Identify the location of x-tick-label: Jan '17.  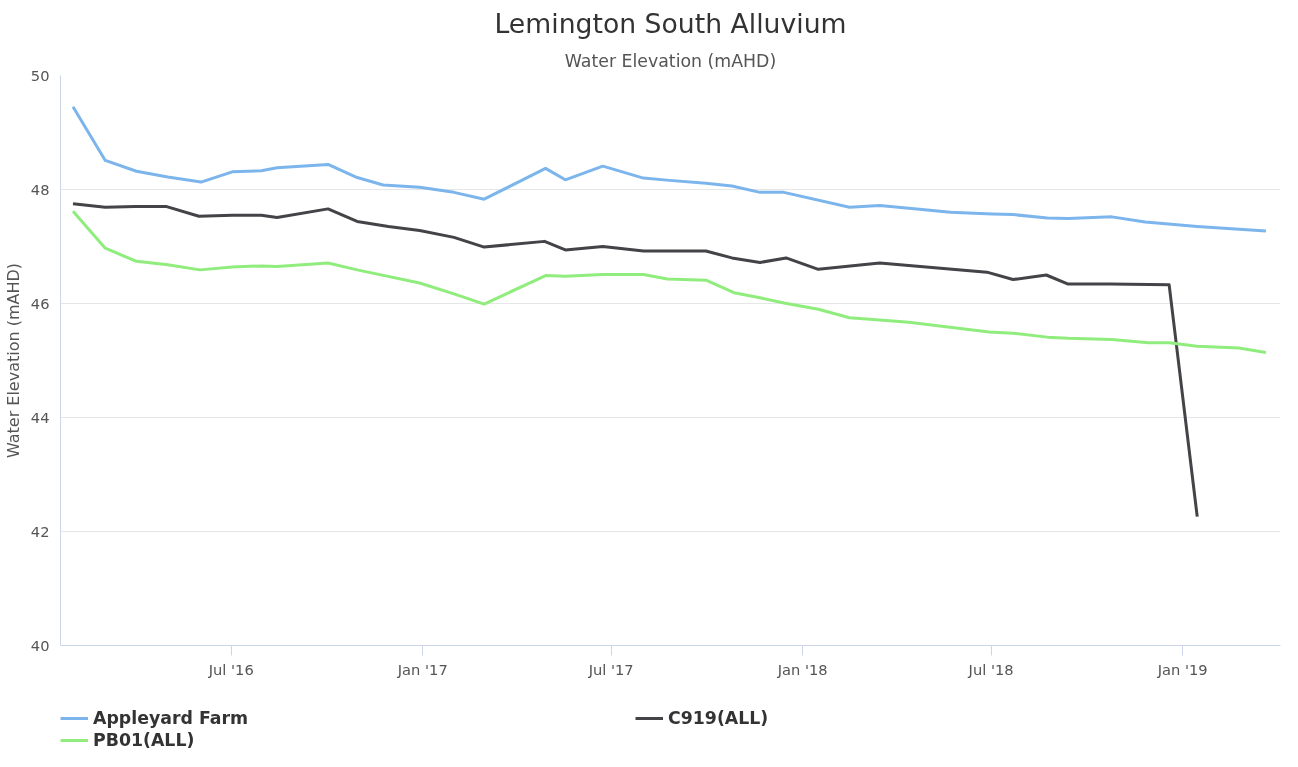
(422, 669).